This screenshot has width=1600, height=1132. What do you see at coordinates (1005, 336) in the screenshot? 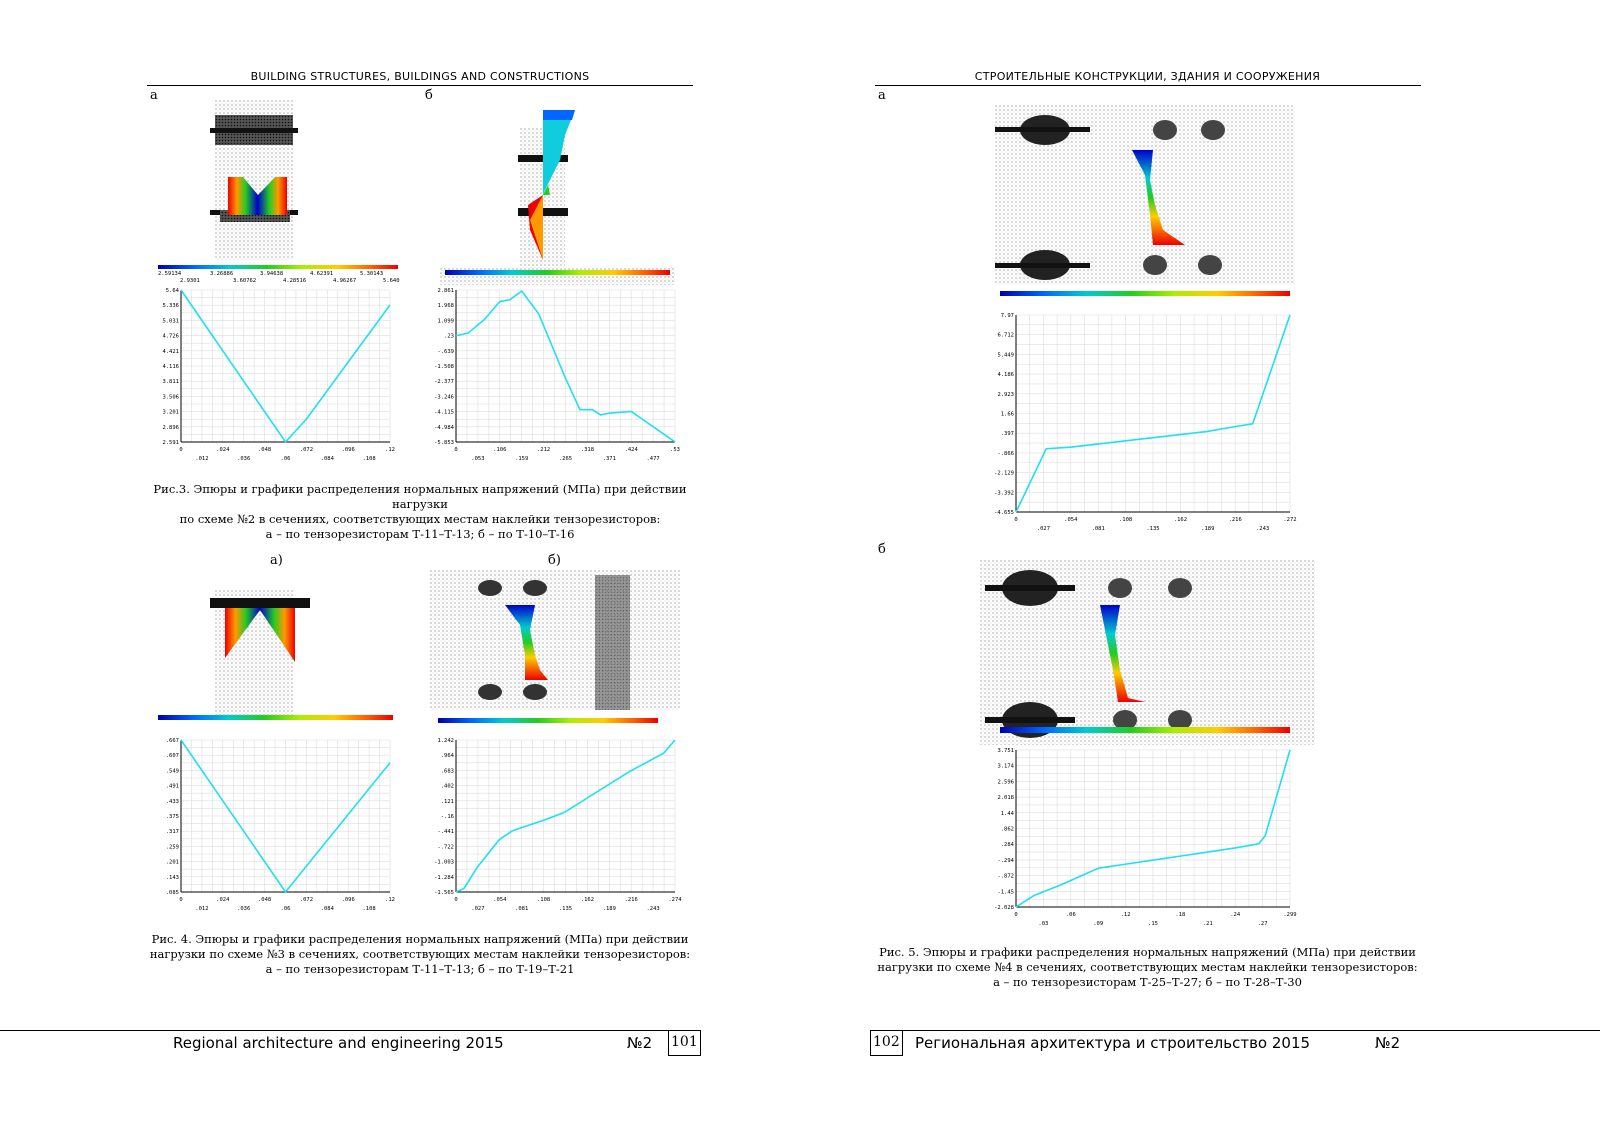
I see `fig5a-ytick: 6.712` at bounding box center [1005, 336].